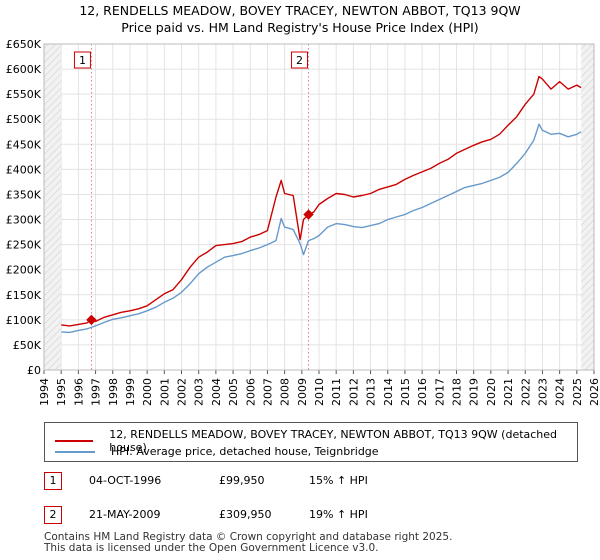 The height and width of the screenshot is (560, 600). What do you see at coordinates (577, 392) in the screenshot?
I see `x-tick-label: 2025` at bounding box center [577, 392].